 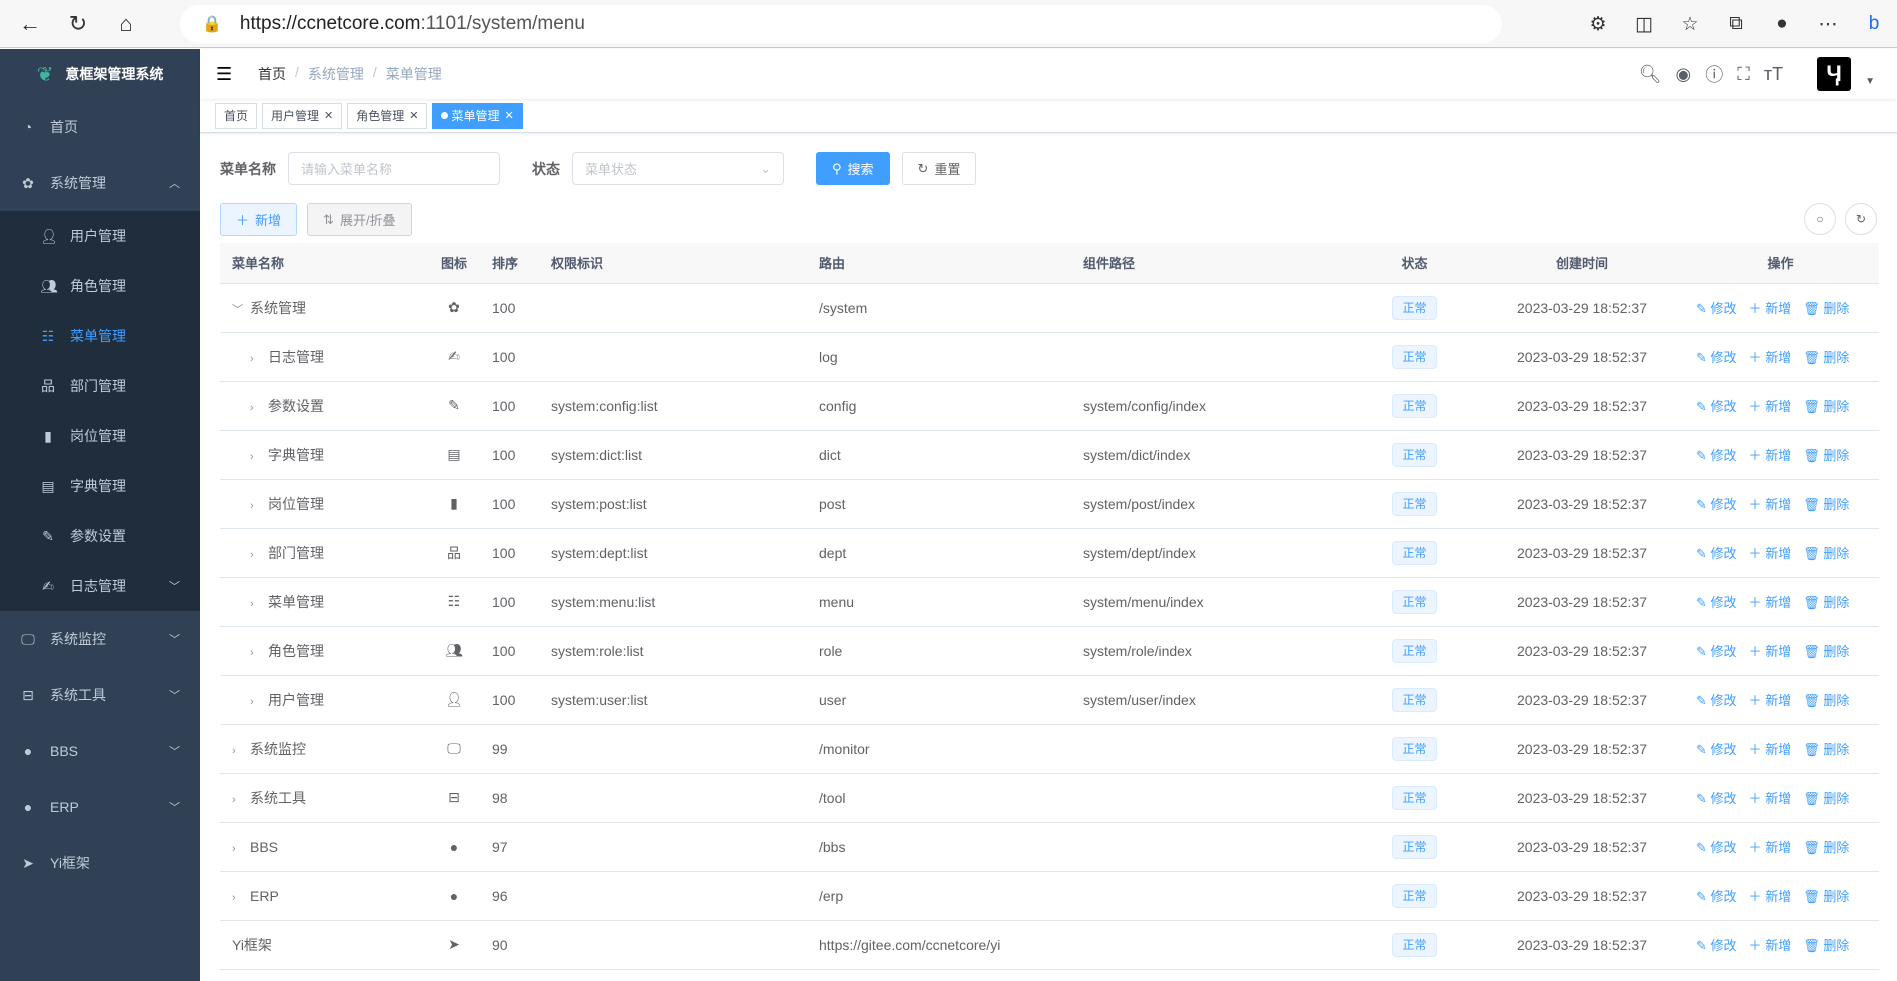 What do you see at coordinates (1874, 23) in the screenshot?
I see `bing-icon: b` at bounding box center [1874, 23].